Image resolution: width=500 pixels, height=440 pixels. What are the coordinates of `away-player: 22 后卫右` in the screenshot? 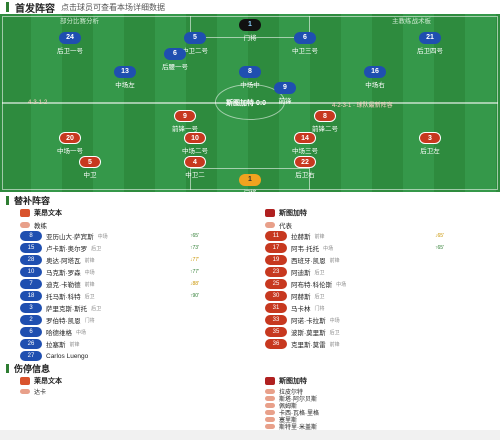 It's located at (305, 167).